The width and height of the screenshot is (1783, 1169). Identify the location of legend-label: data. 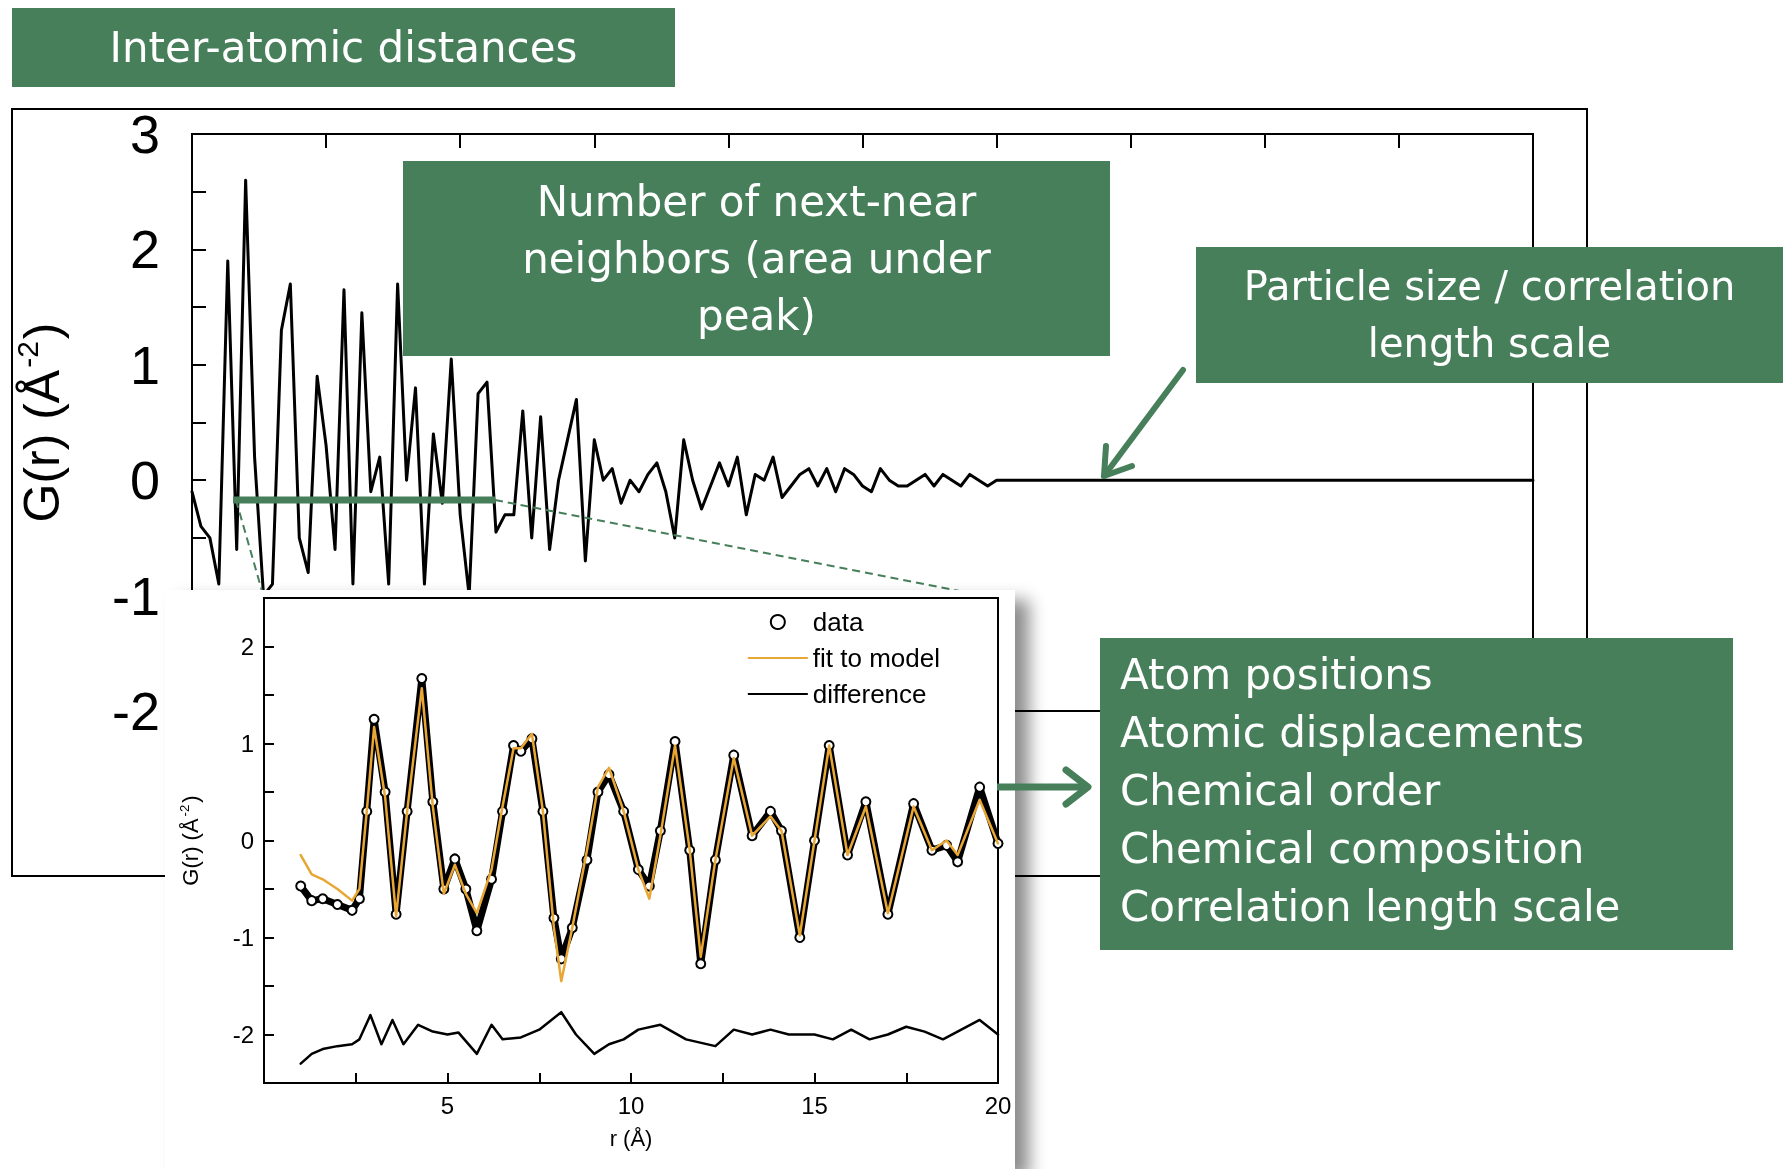
(838, 622).